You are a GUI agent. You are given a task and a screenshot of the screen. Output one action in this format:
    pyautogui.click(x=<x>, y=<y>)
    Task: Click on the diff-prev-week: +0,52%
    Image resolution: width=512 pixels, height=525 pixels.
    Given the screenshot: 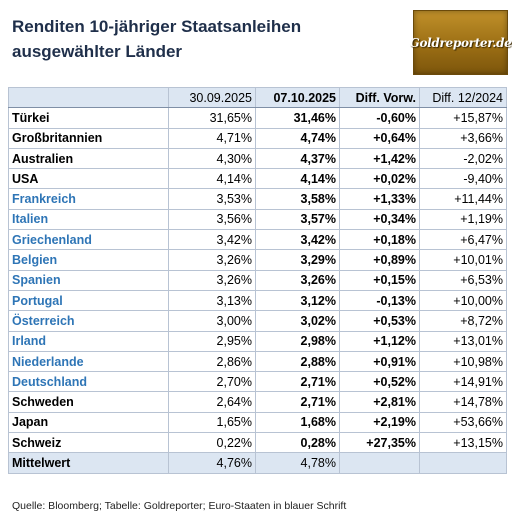 What is the action you would take?
    pyautogui.click(x=379, y=382)
    